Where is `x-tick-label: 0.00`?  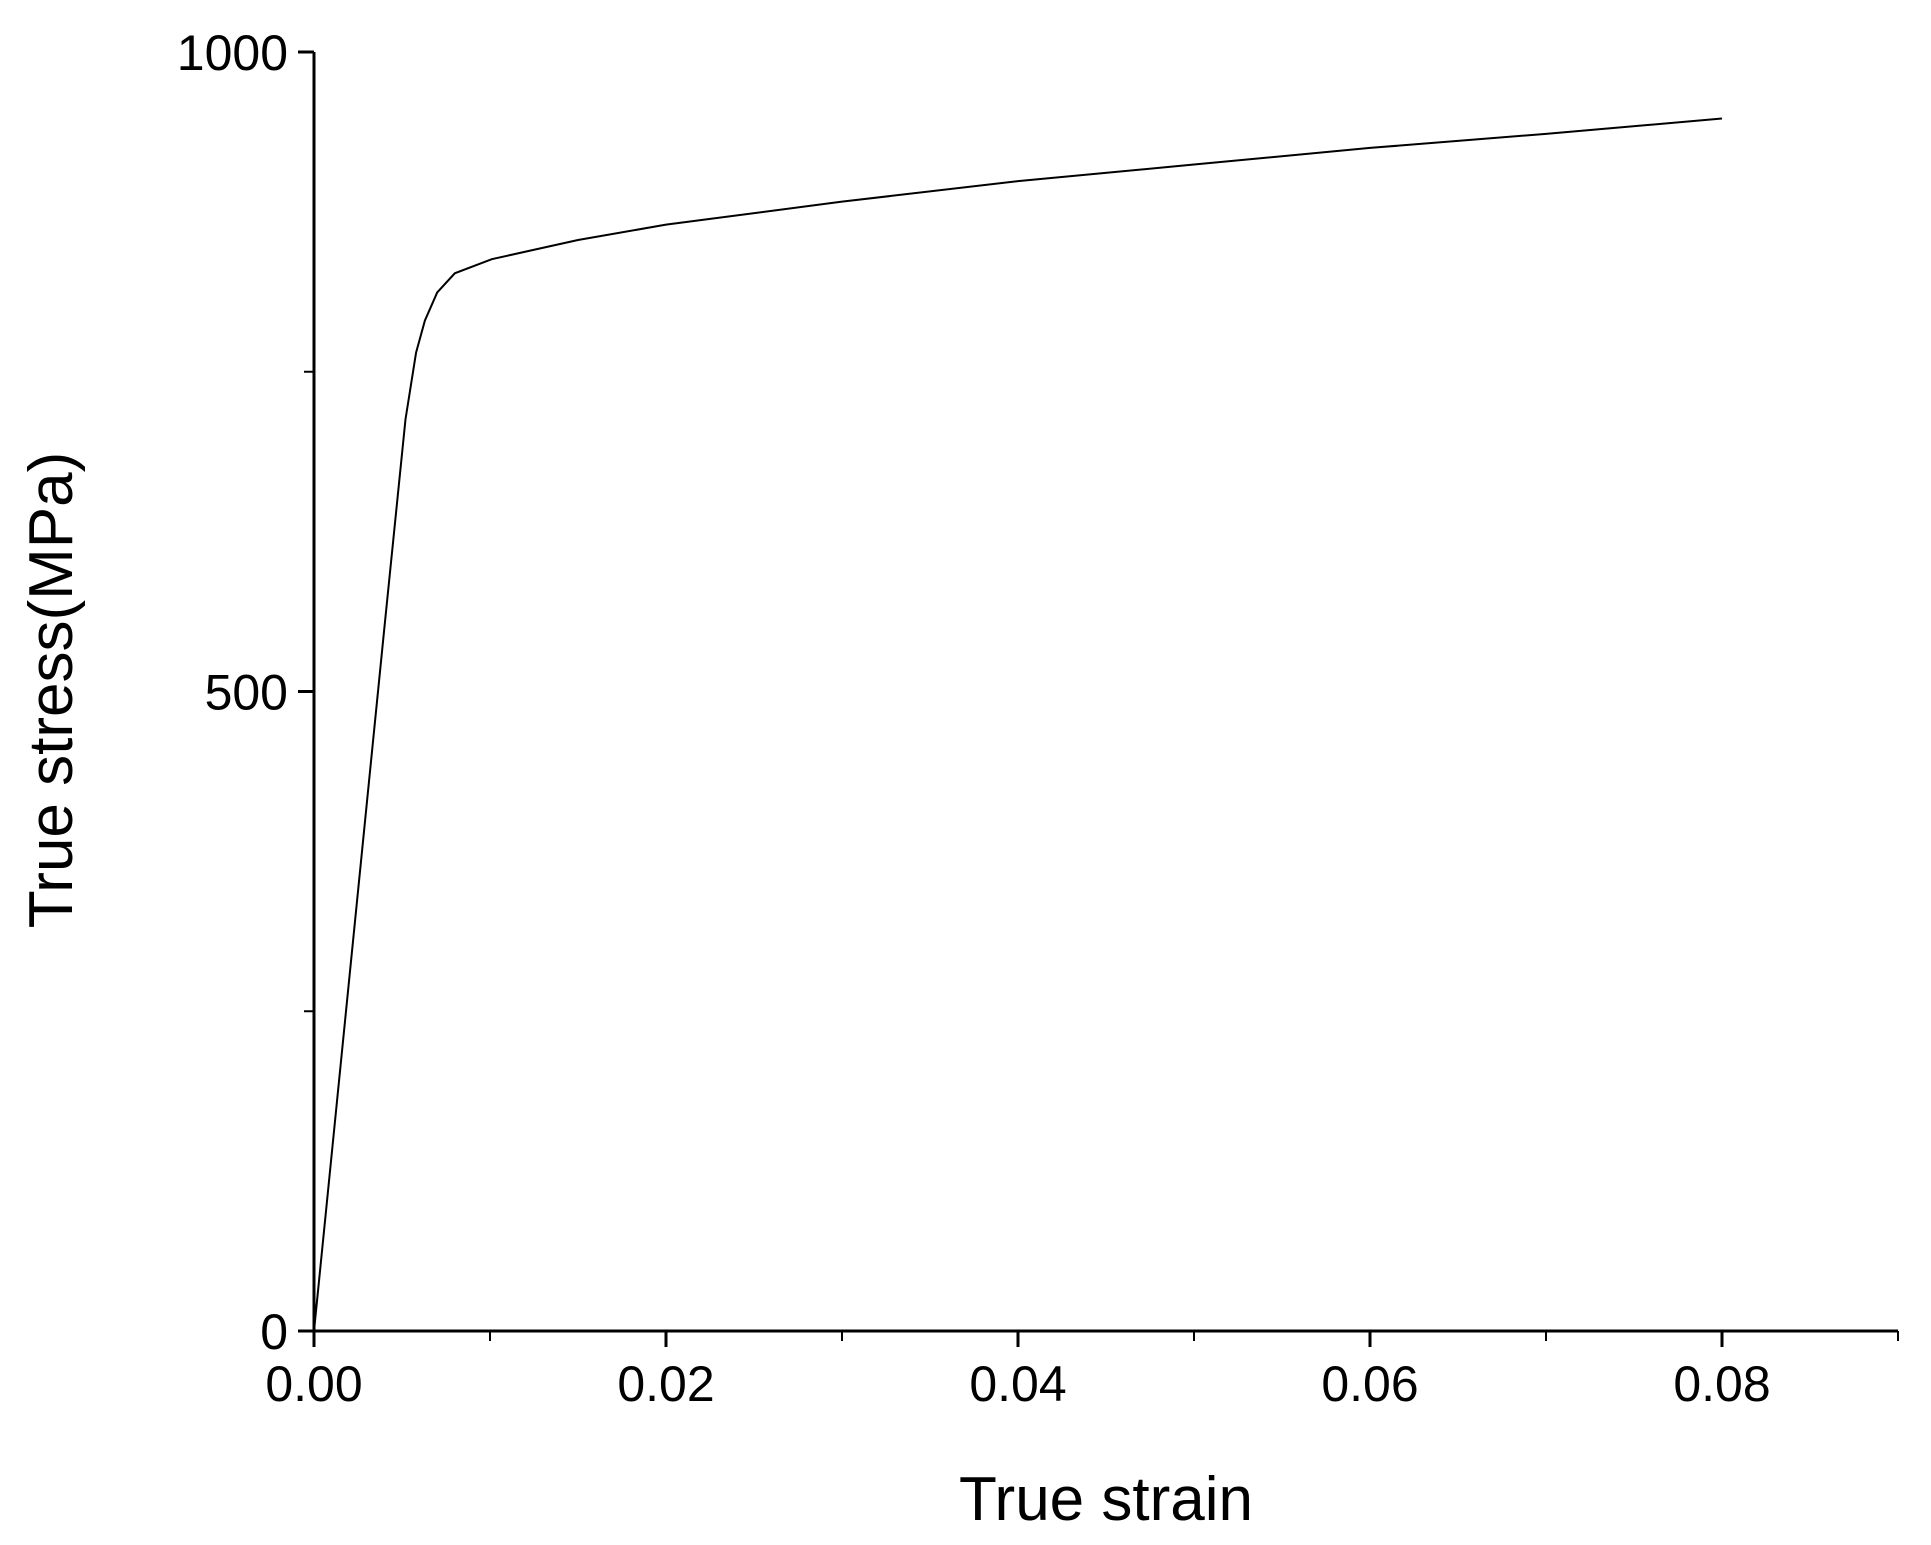 x-tick-label: 0.00 is located at coordinates (313, 1384).